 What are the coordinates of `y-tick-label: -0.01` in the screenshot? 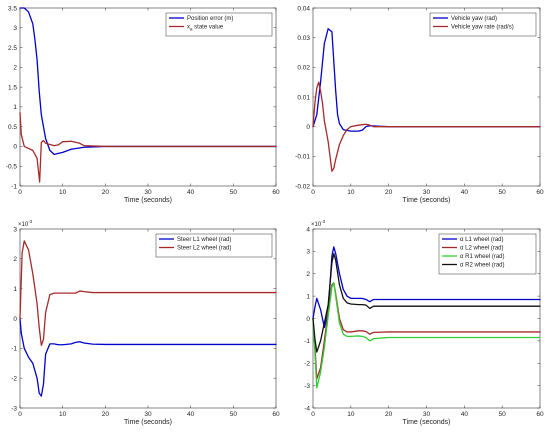 It's located at (302, 157).